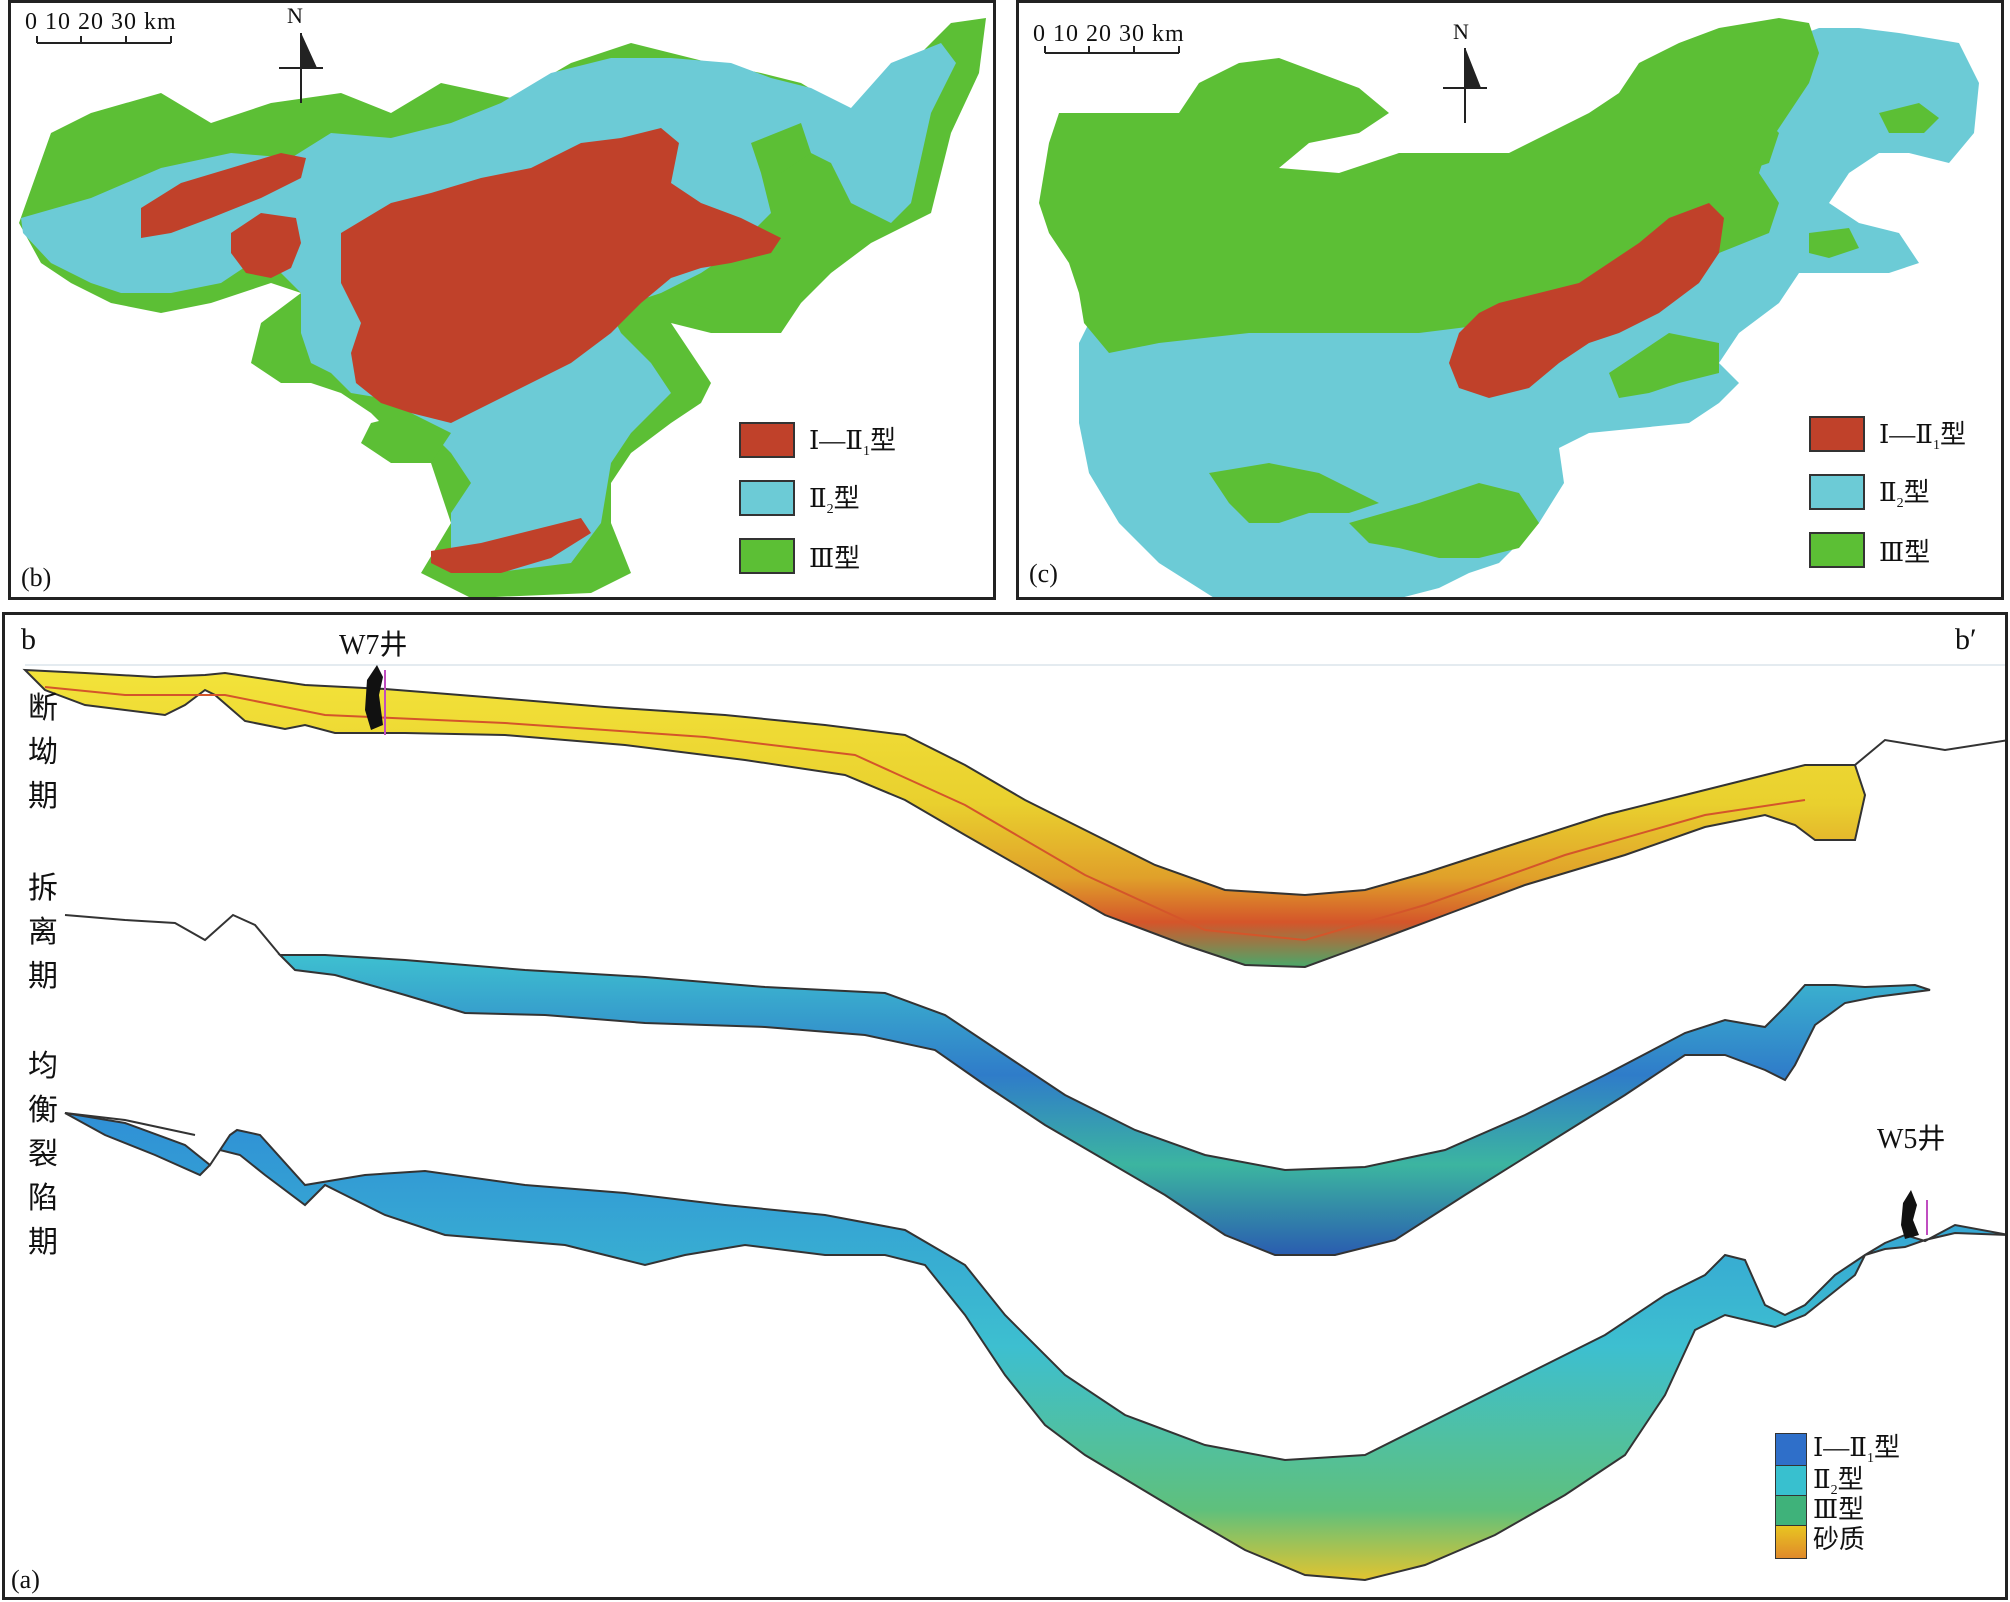  Describe the element at coordinates (1911, 1139) in the screenshot. I see `well-w5-label: W5井` at that location.